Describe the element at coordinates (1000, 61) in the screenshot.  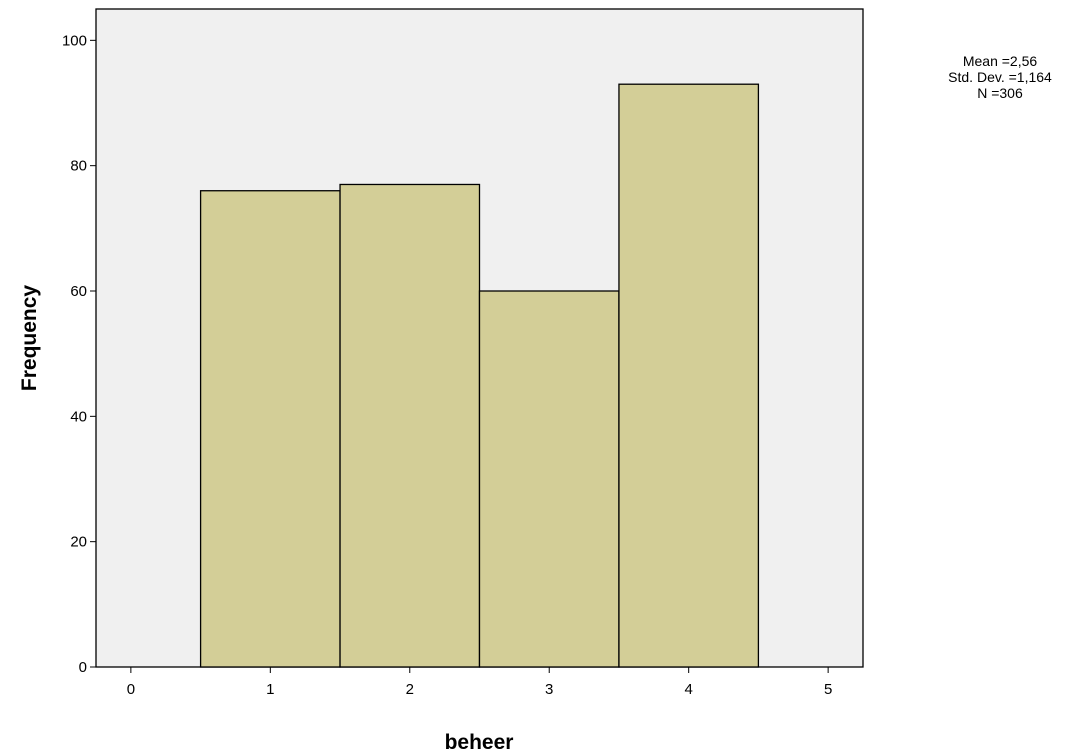
I see `stats-mean: Mean =2,56` at that location.